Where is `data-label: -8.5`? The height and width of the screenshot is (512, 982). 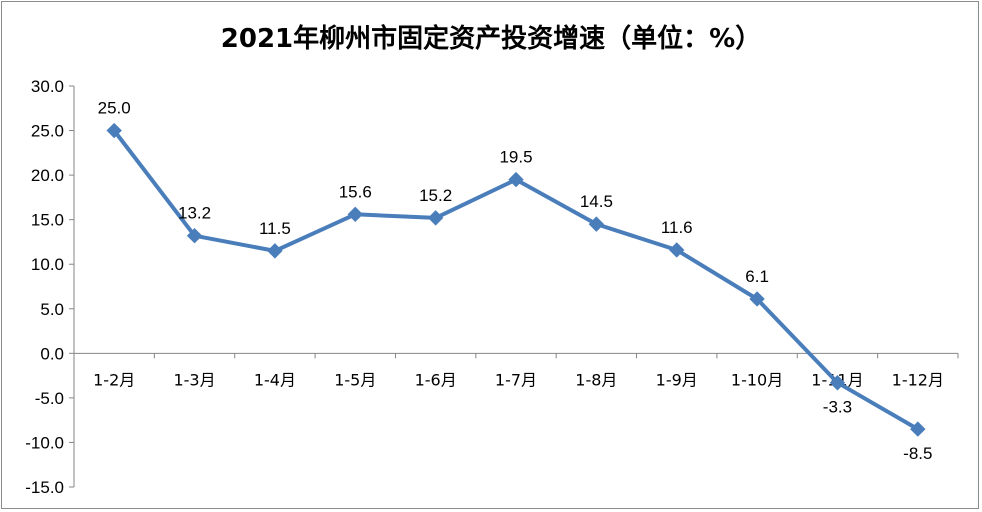
data-label: -8.5 is located at coordinates (917, 453).